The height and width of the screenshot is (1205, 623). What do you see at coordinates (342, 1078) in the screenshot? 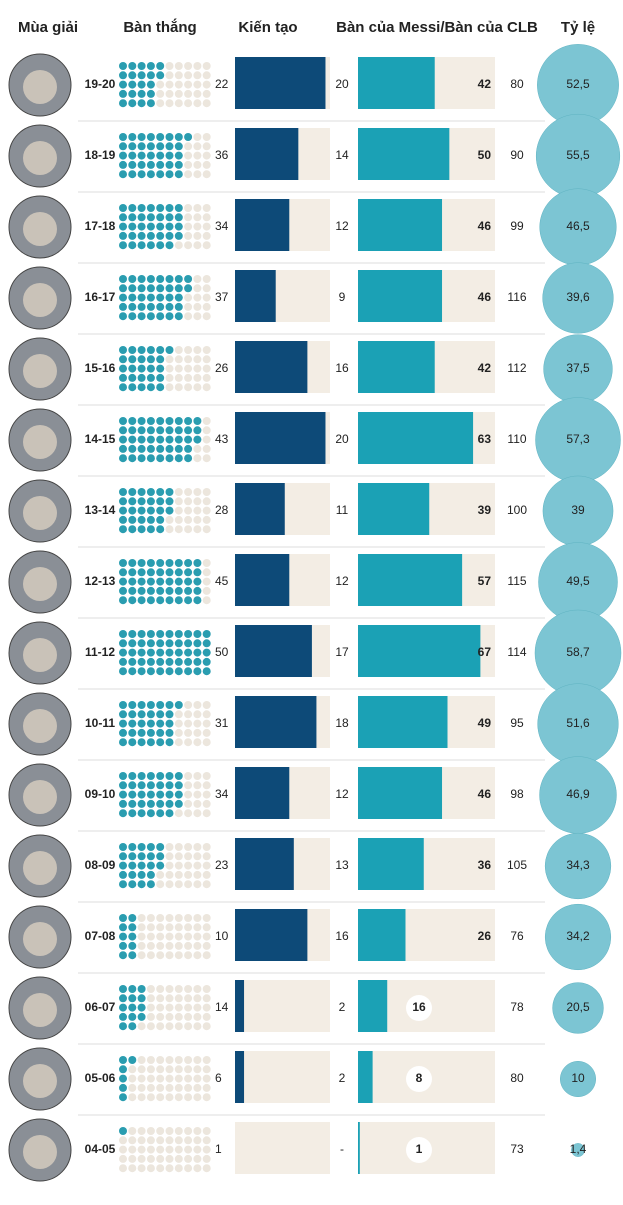
I see `assists-value: 2` at bounding box center [342, 1078].